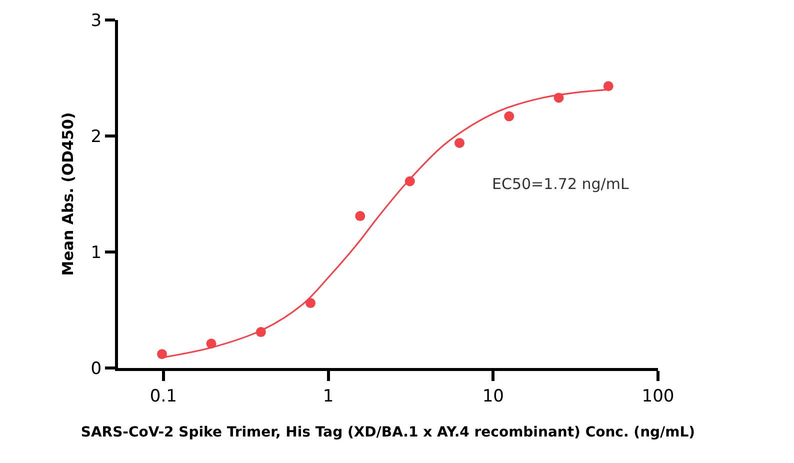 The height and width of the screenshot is (463, 794). Describe the element at coordinates (96, 136) in the screenshot. I see `y-tick-label: 2` at that location.